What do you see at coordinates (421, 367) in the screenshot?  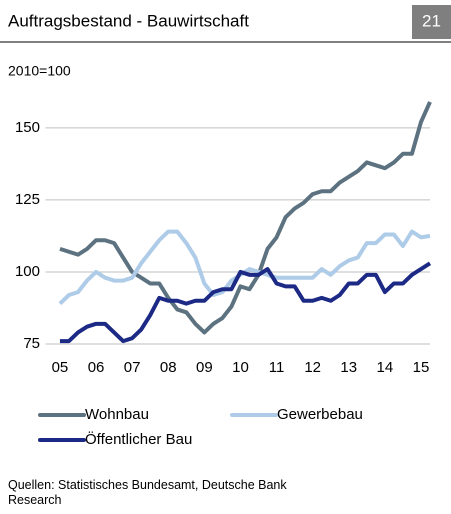 I see `x-tick-label: 15` at bounding box center [421, 367].